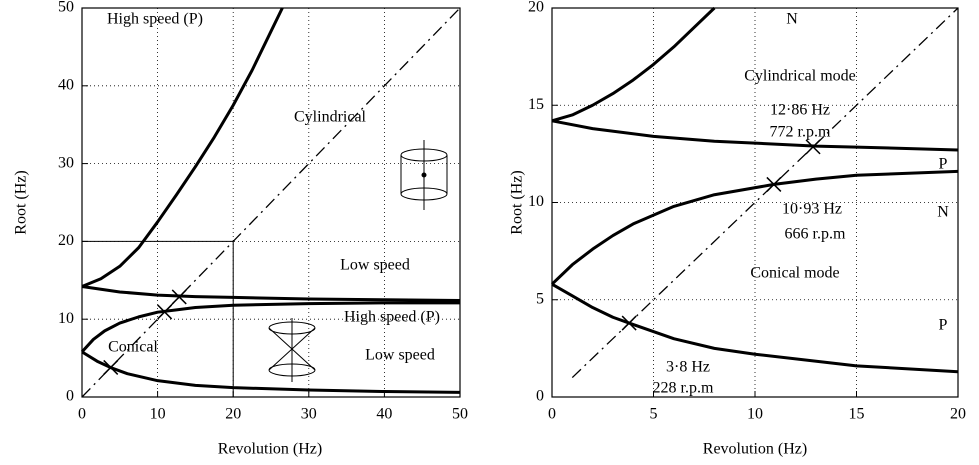 The width and height of the screenshot is (979, 465). I want to click on annotation: 10·93 Hz, so click(812, 209).